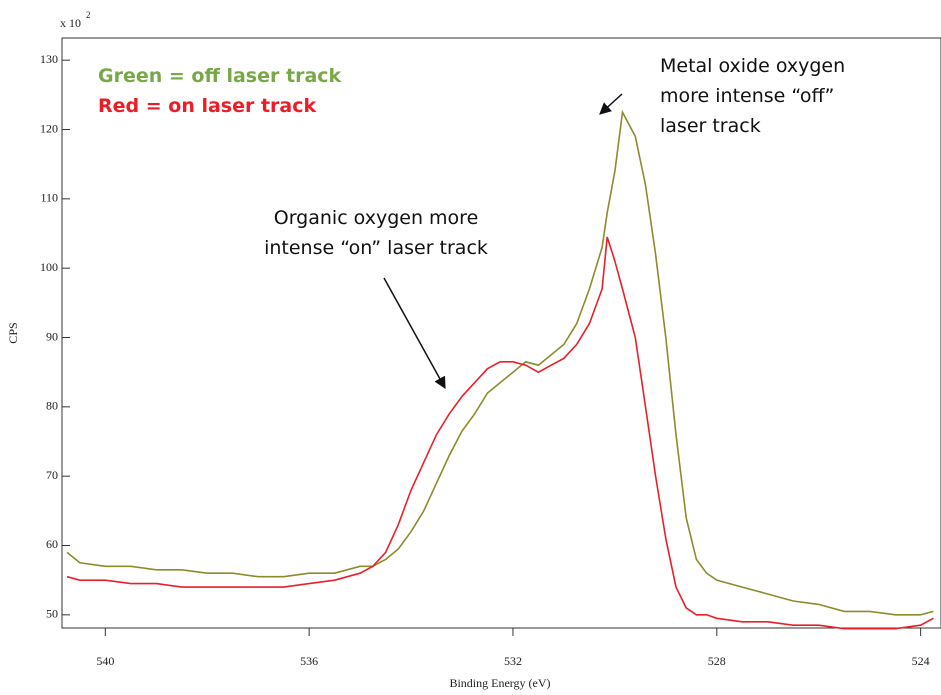  I want to click on y-scale-exponent: 2, so click(88, 15).